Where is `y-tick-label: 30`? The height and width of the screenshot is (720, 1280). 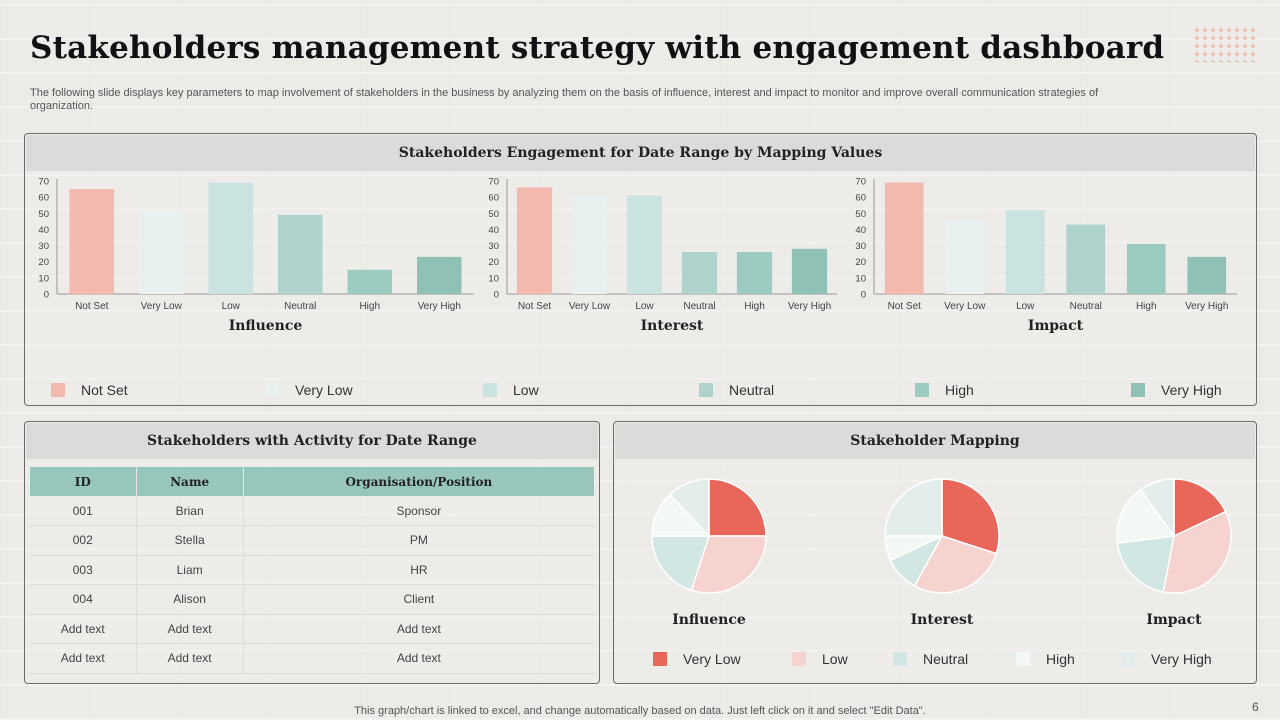 y-tick-label: 30 is located at coordinates (493, 246).